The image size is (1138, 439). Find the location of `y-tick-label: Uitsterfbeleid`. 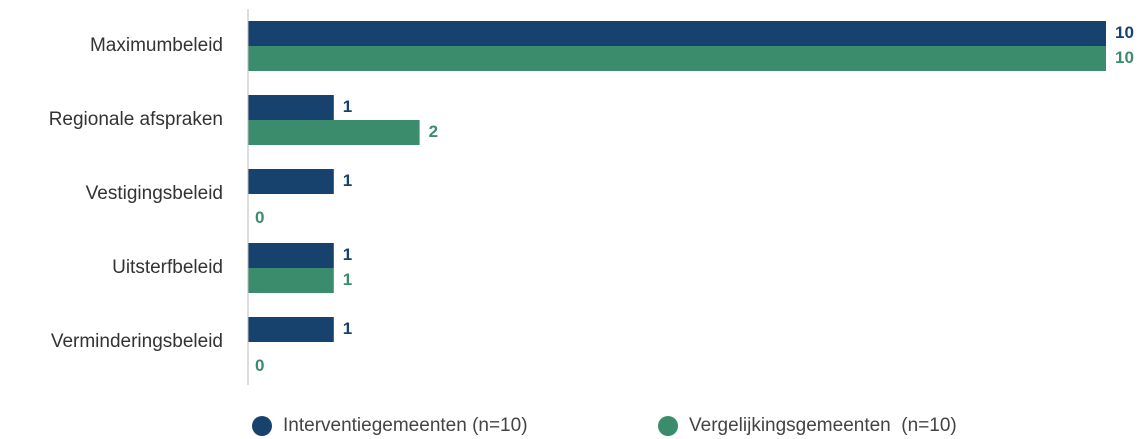

y-tick-label: Uitsterfbeleid is located at coordinates (167, 267).